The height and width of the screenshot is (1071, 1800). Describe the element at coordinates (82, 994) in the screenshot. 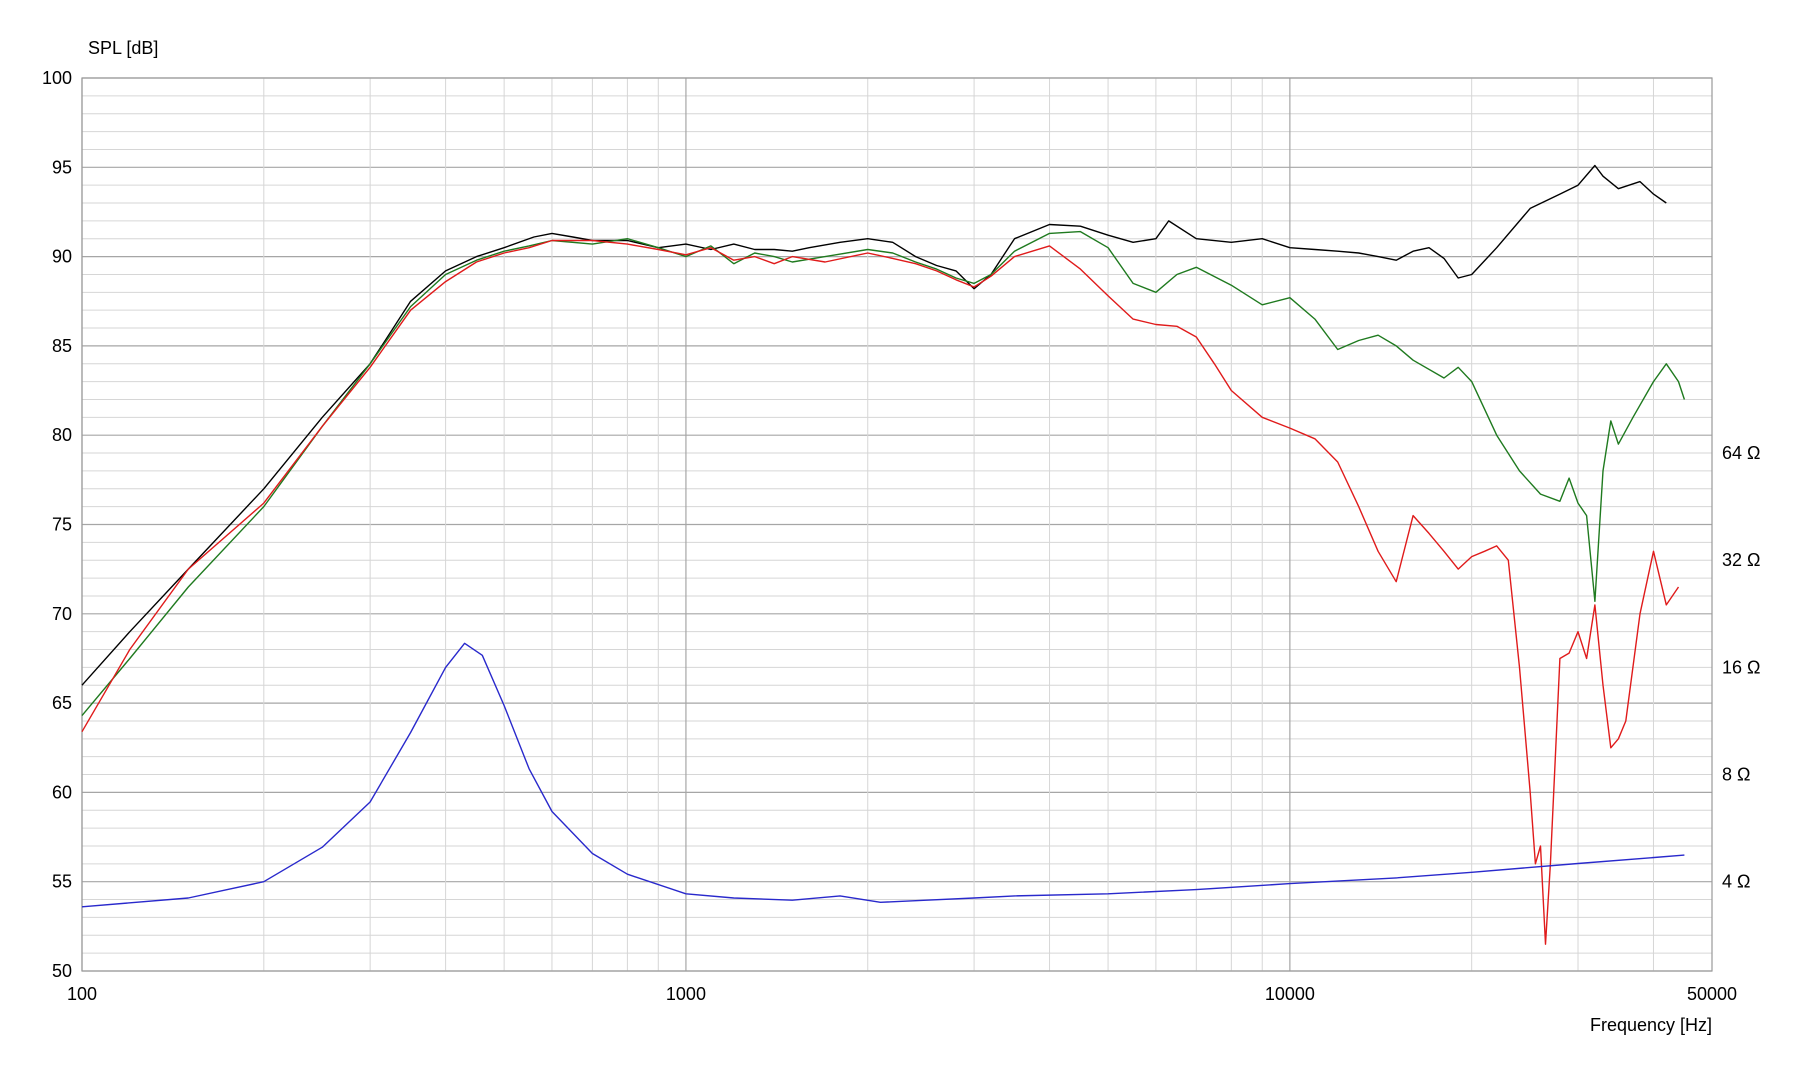

I see `x-tick-label: 100` at that location.